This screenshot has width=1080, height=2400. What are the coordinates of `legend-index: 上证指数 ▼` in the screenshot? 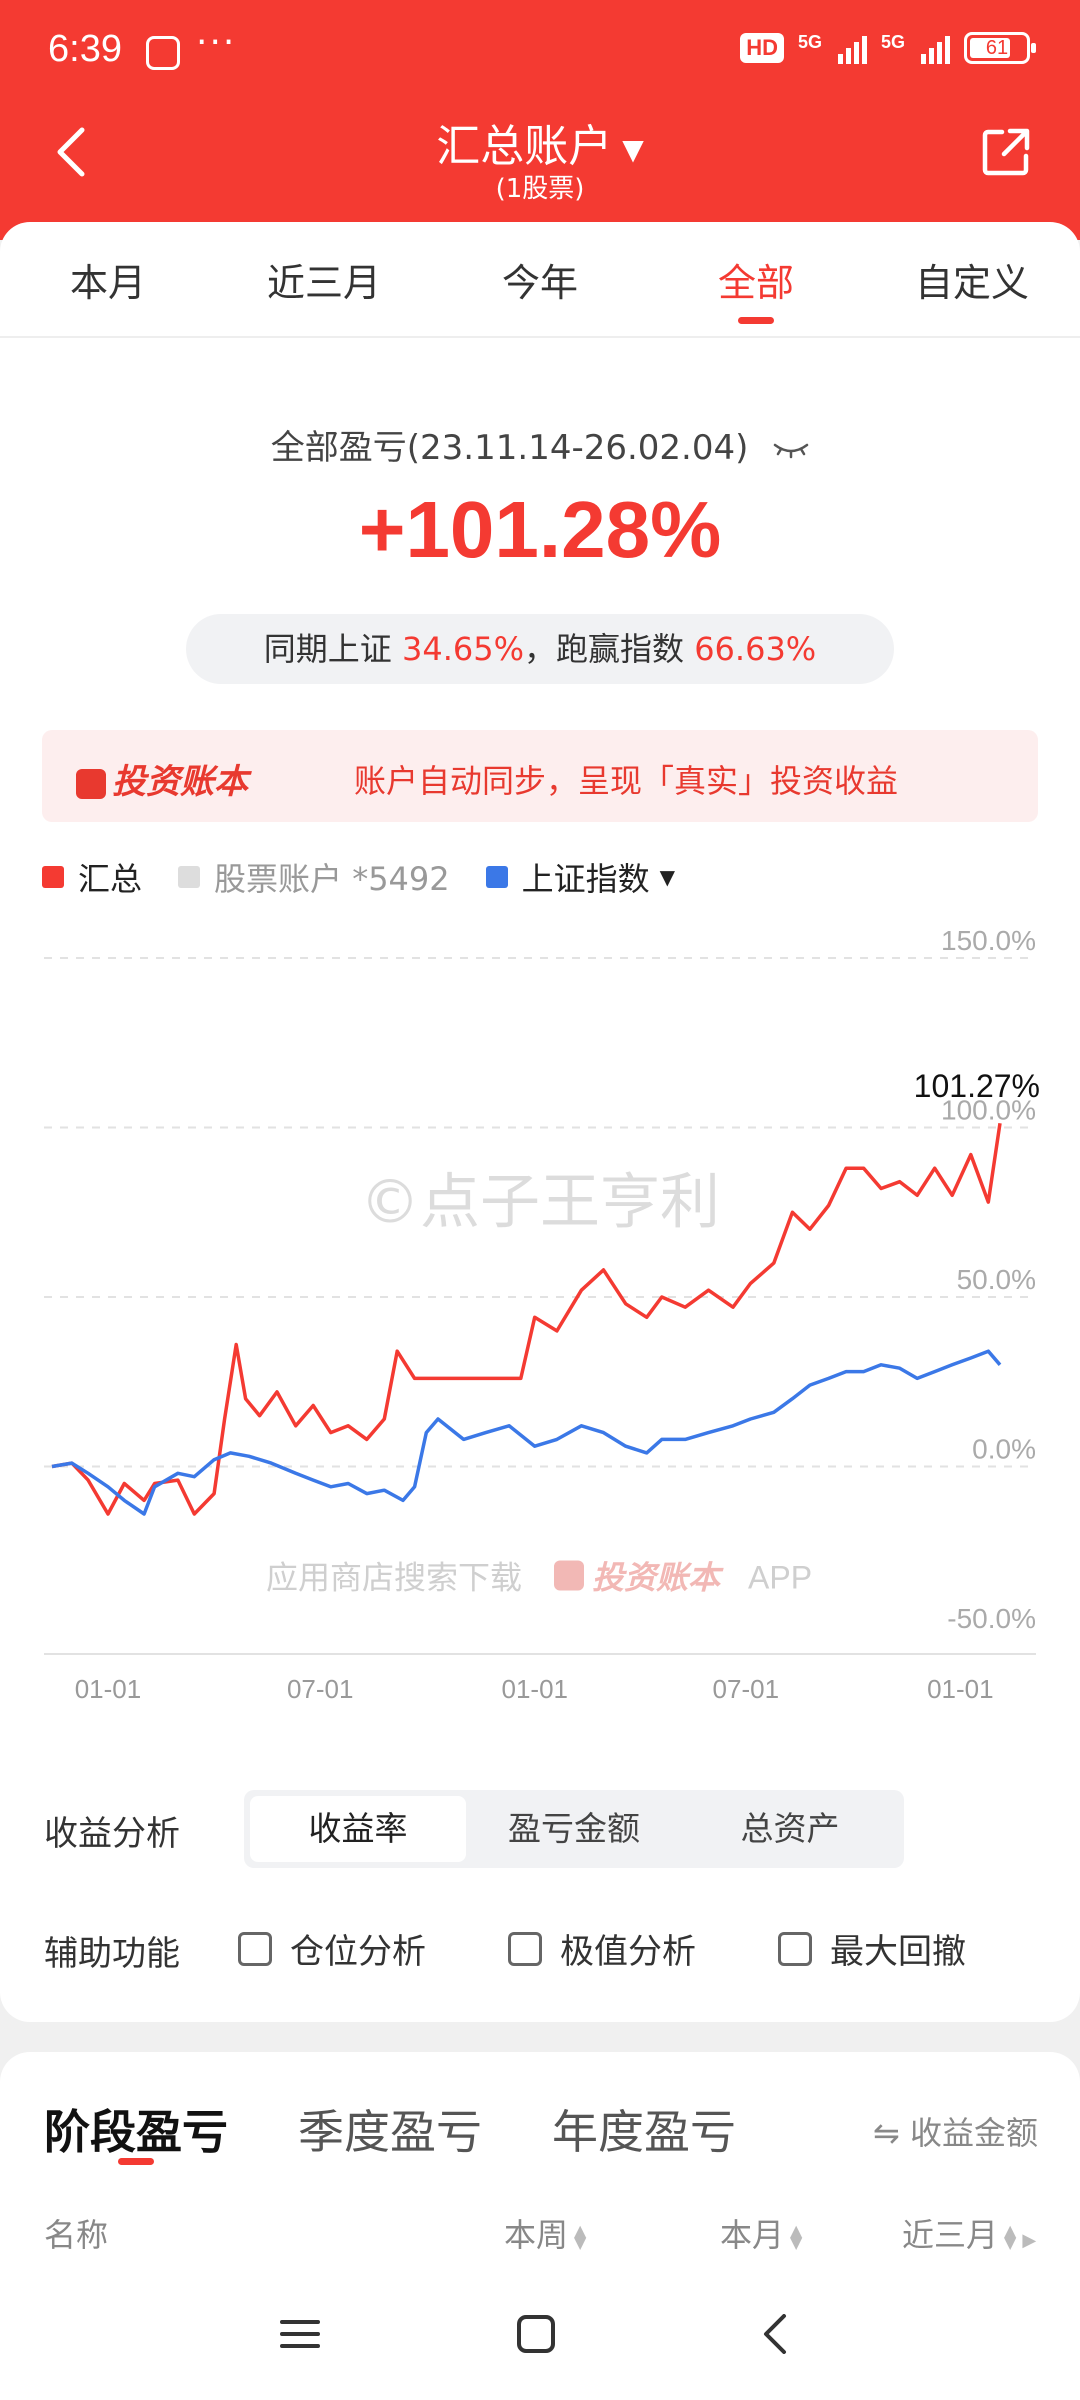 It's located at (580, 877).